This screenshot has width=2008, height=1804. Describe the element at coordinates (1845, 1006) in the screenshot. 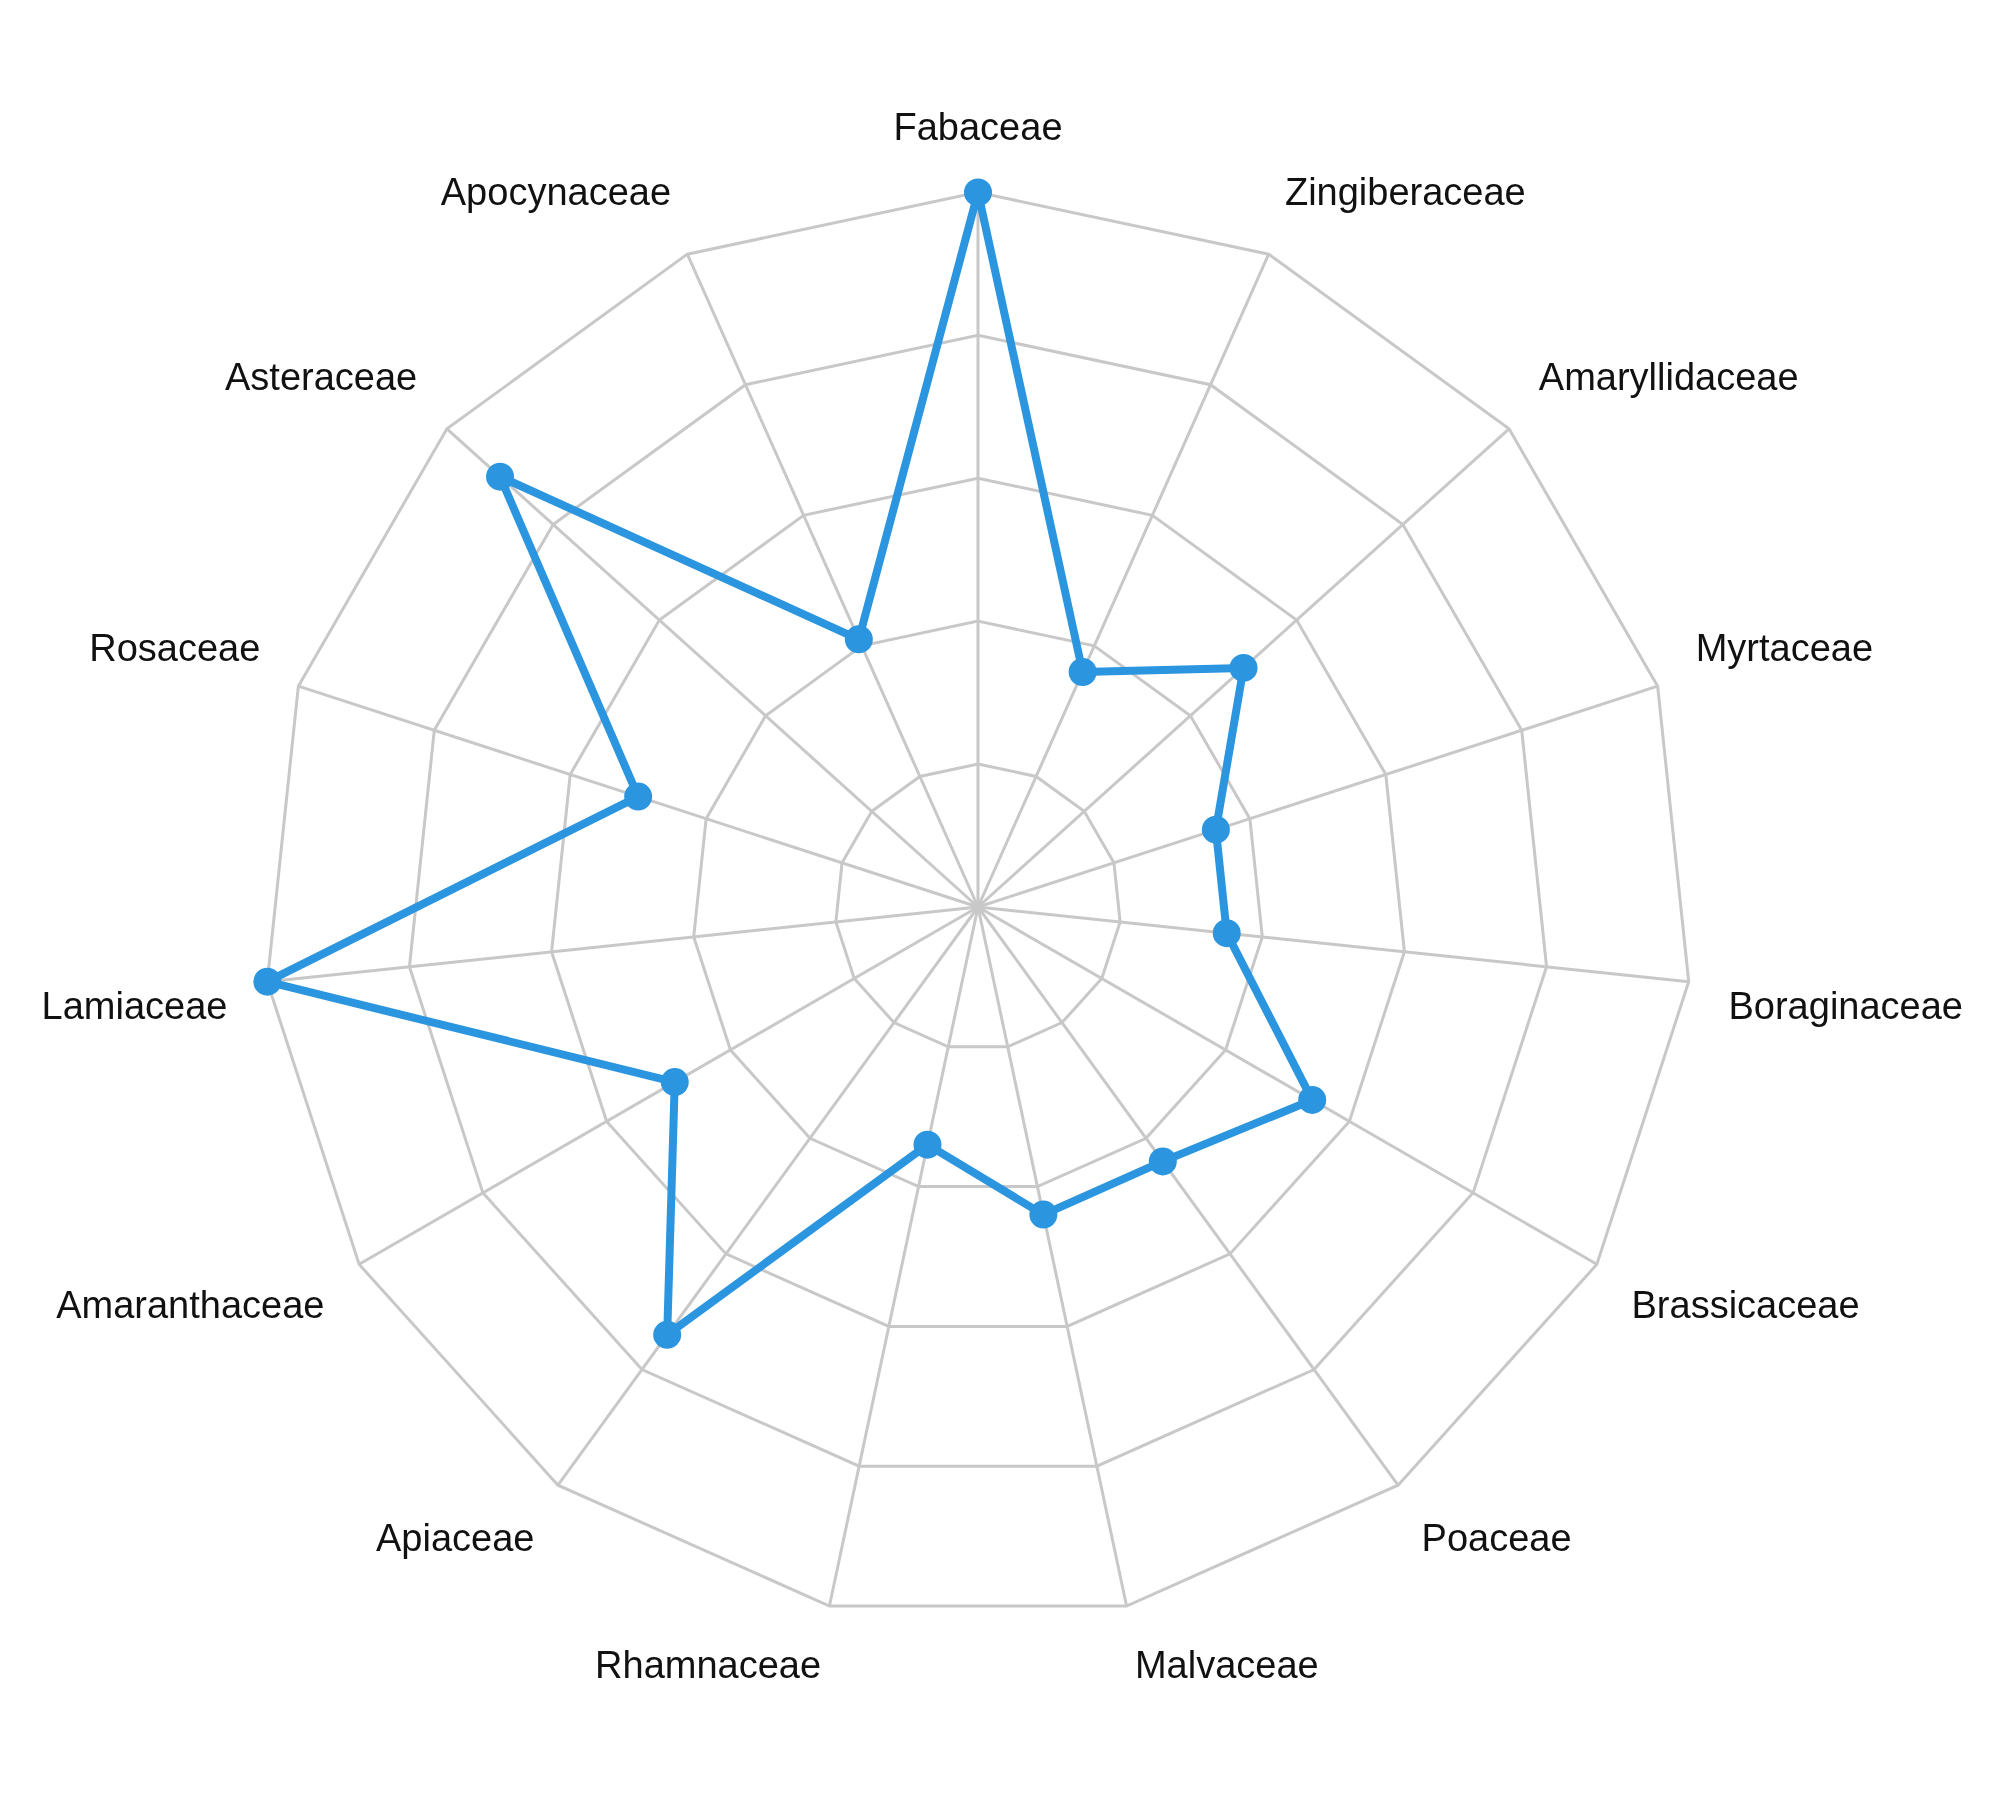

I see `spoke-label: Boraginaceae` at that location.